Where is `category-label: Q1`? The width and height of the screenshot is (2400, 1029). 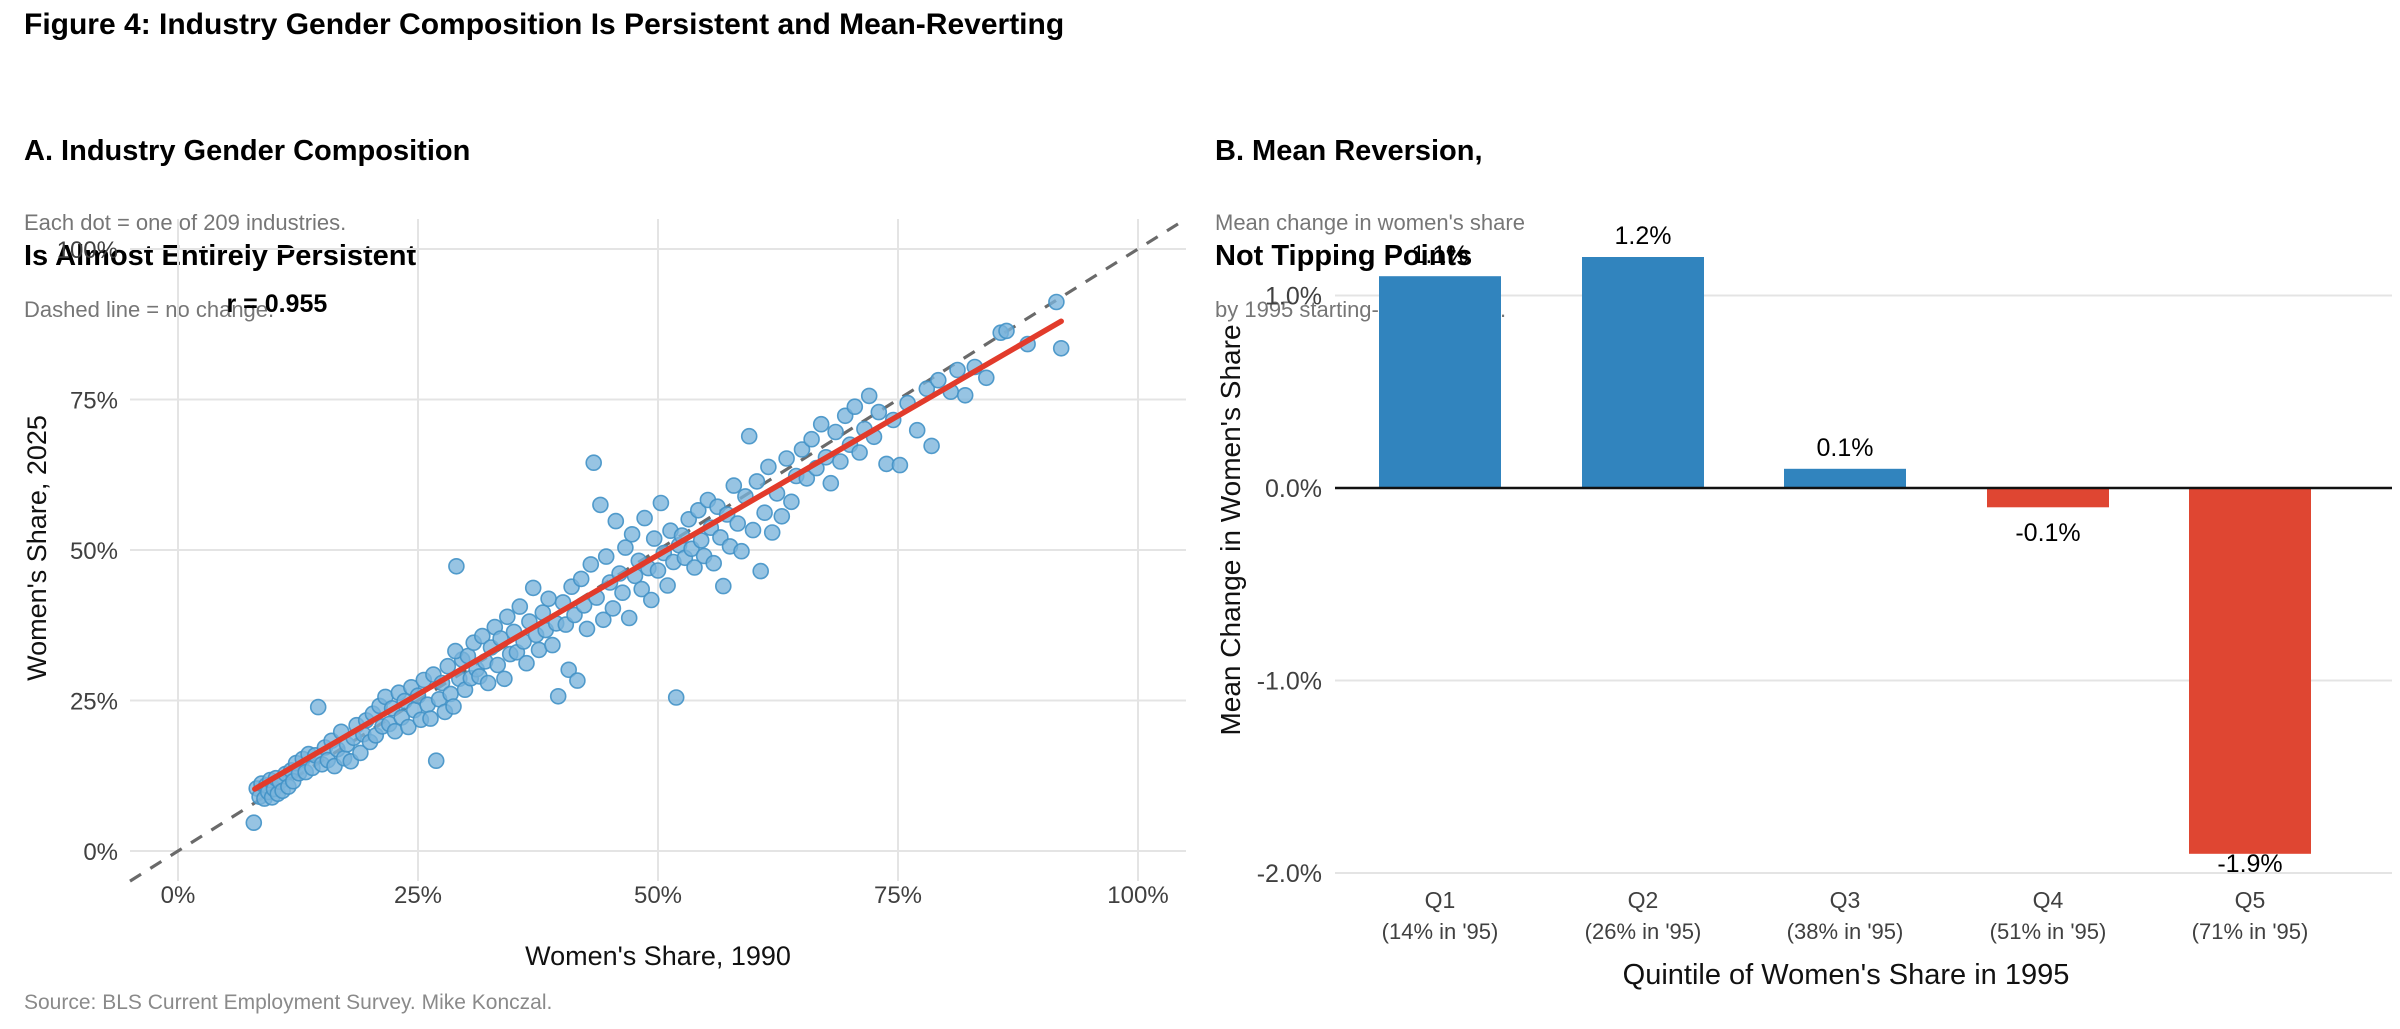
category-label: Q1 is located at coordinates (1440, 900).